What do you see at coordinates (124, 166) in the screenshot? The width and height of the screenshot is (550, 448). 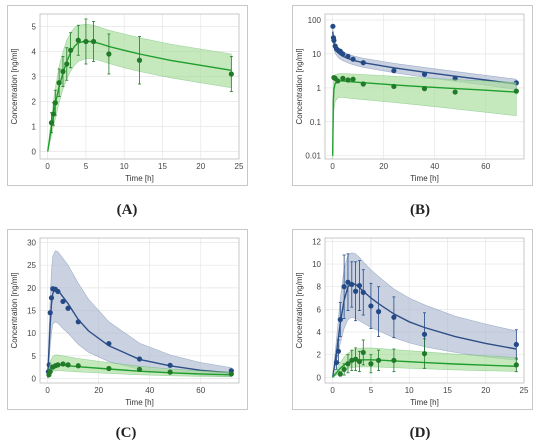 I see `x-tick-label: 10` at bounding box center [124, 166].